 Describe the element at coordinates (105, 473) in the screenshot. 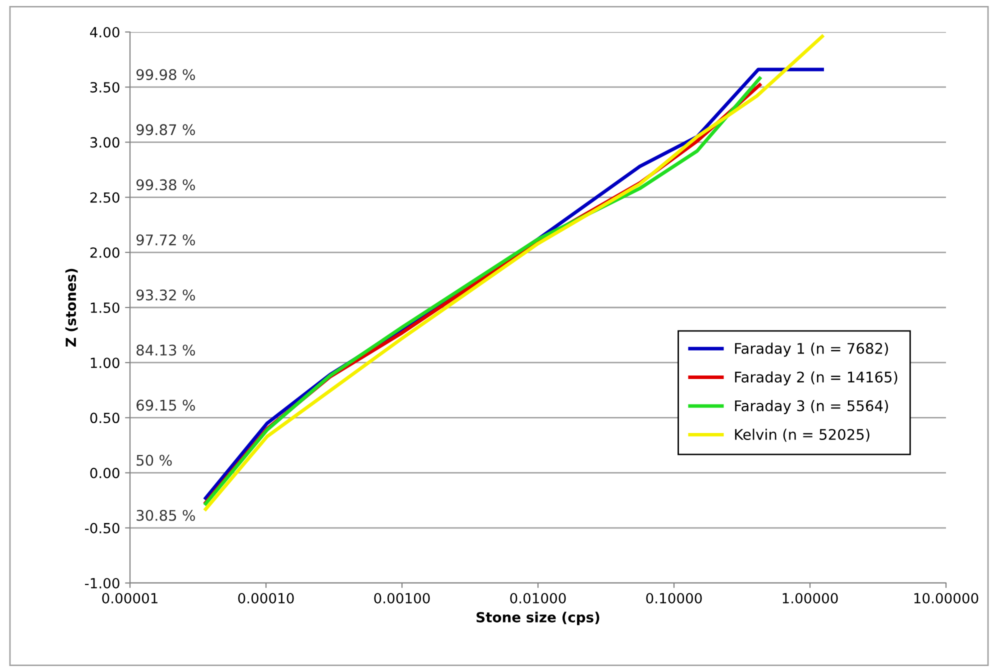

I see `y-tick-label: 0.00` at that location.